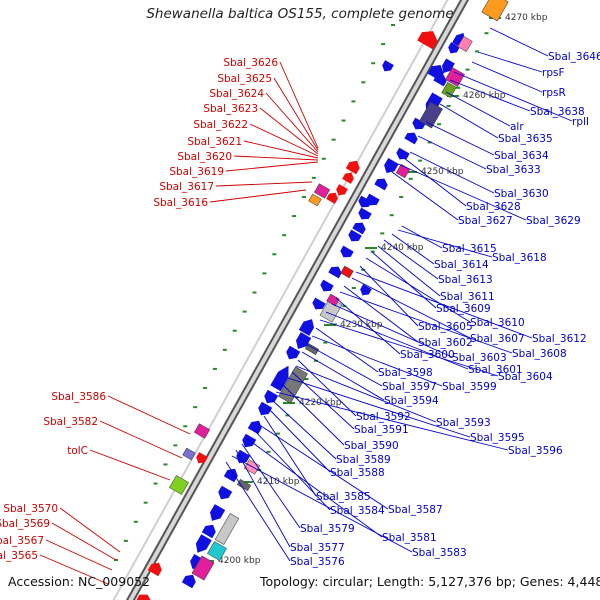  I want to click on gene-label-reverse: Sbal_3616, so click(180, 203).